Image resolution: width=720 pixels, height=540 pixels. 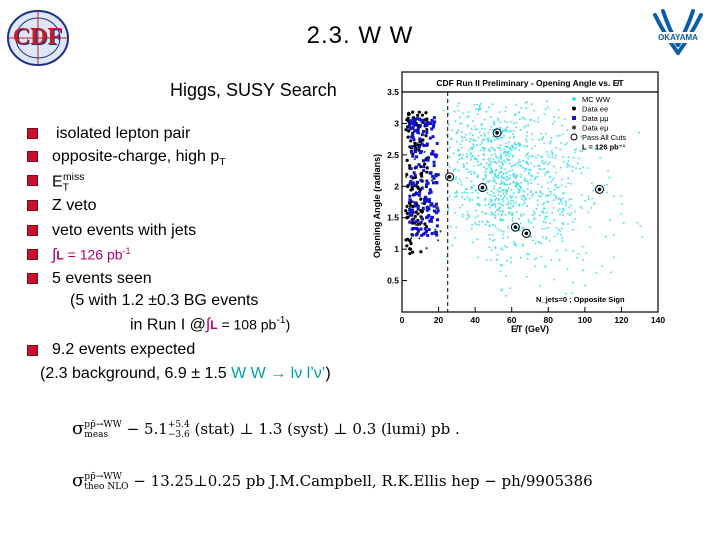 I want to click on plot-frame, so click(x=530, y=202).